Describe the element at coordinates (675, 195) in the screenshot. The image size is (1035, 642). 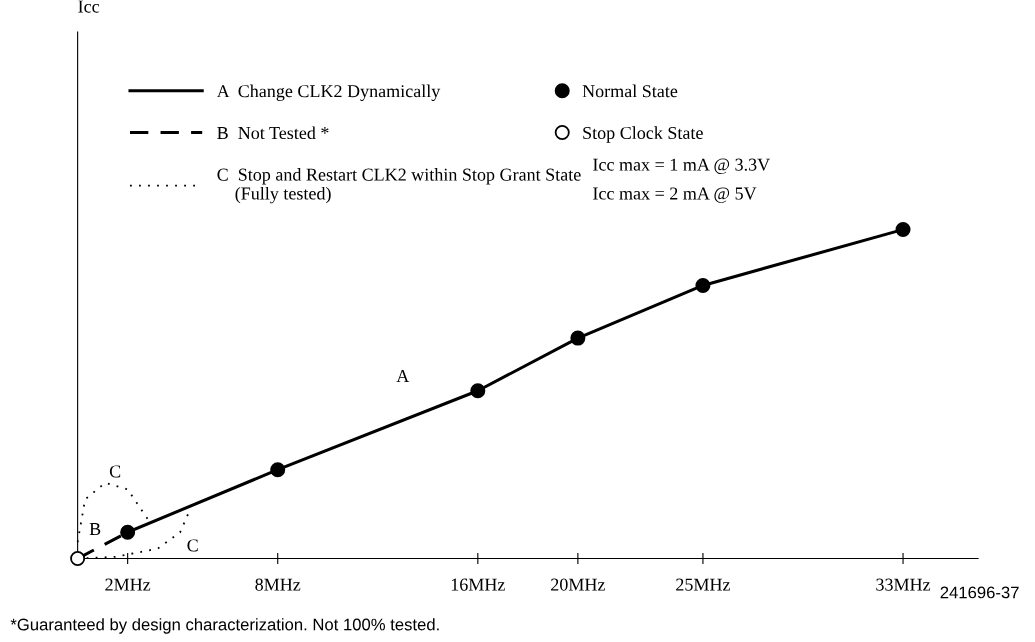
I see `text: Icc max = 2 mA @ 5V` at that location.